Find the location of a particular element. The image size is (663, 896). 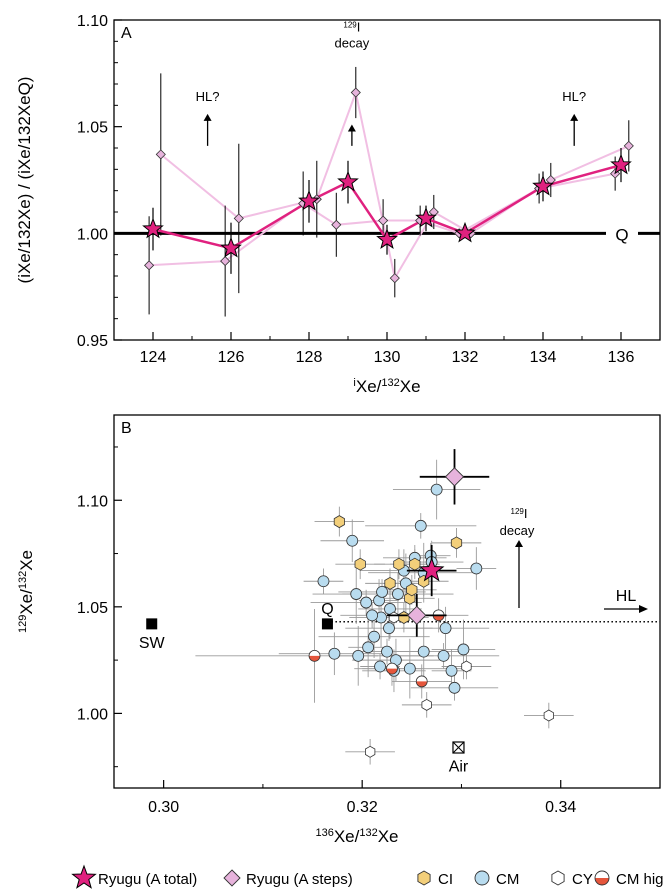

q-label: Q is located at coordinates (621, 234).